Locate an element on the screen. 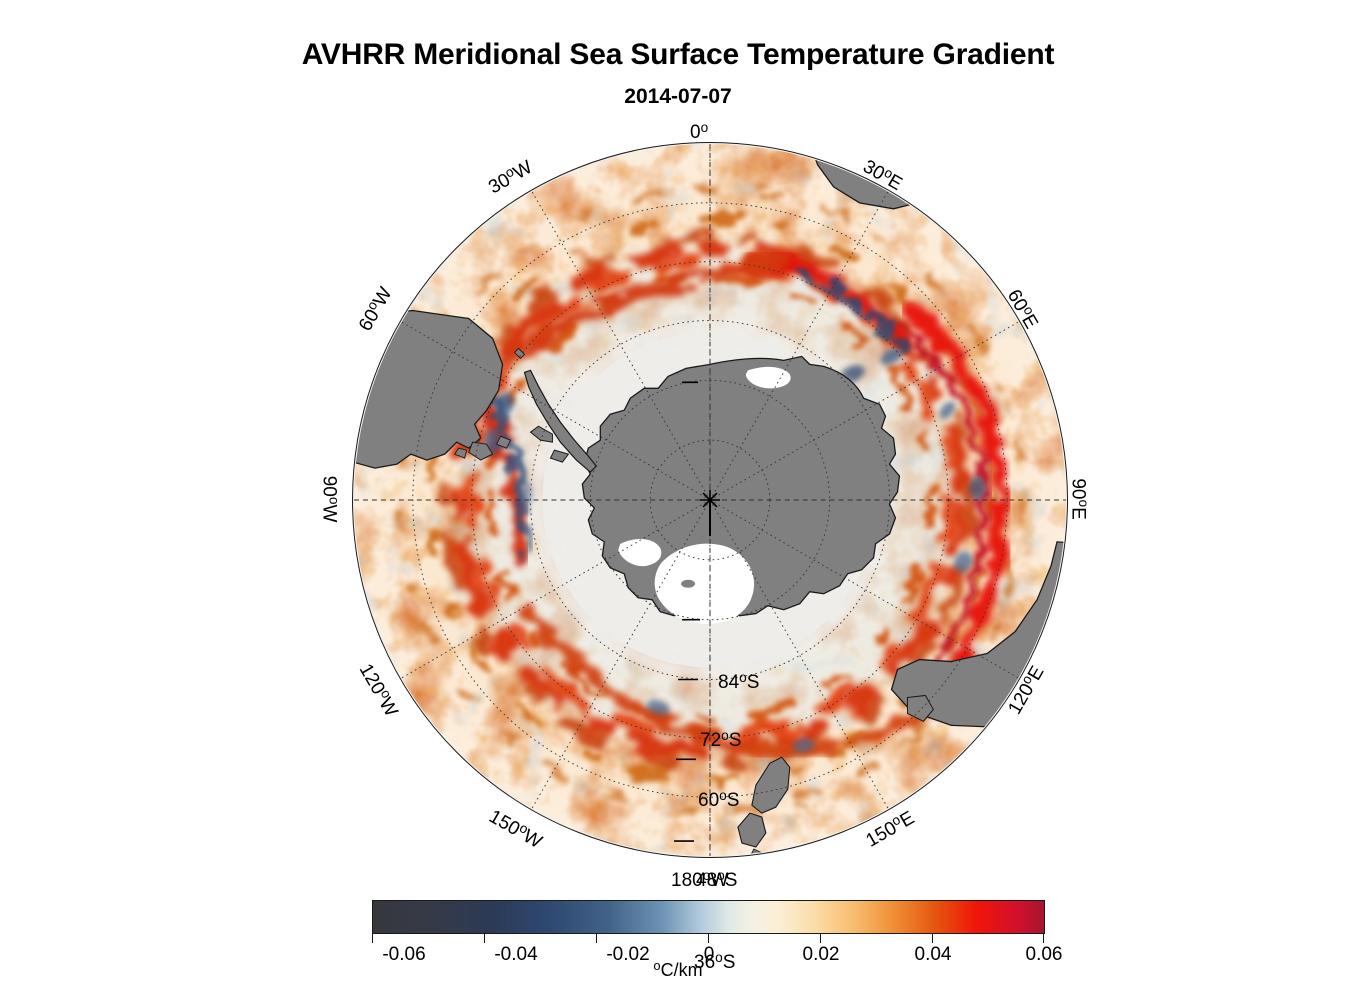 The width and height of the screenshot is (1356, 1000). australia-landmass is located at coordinates (978, 635).